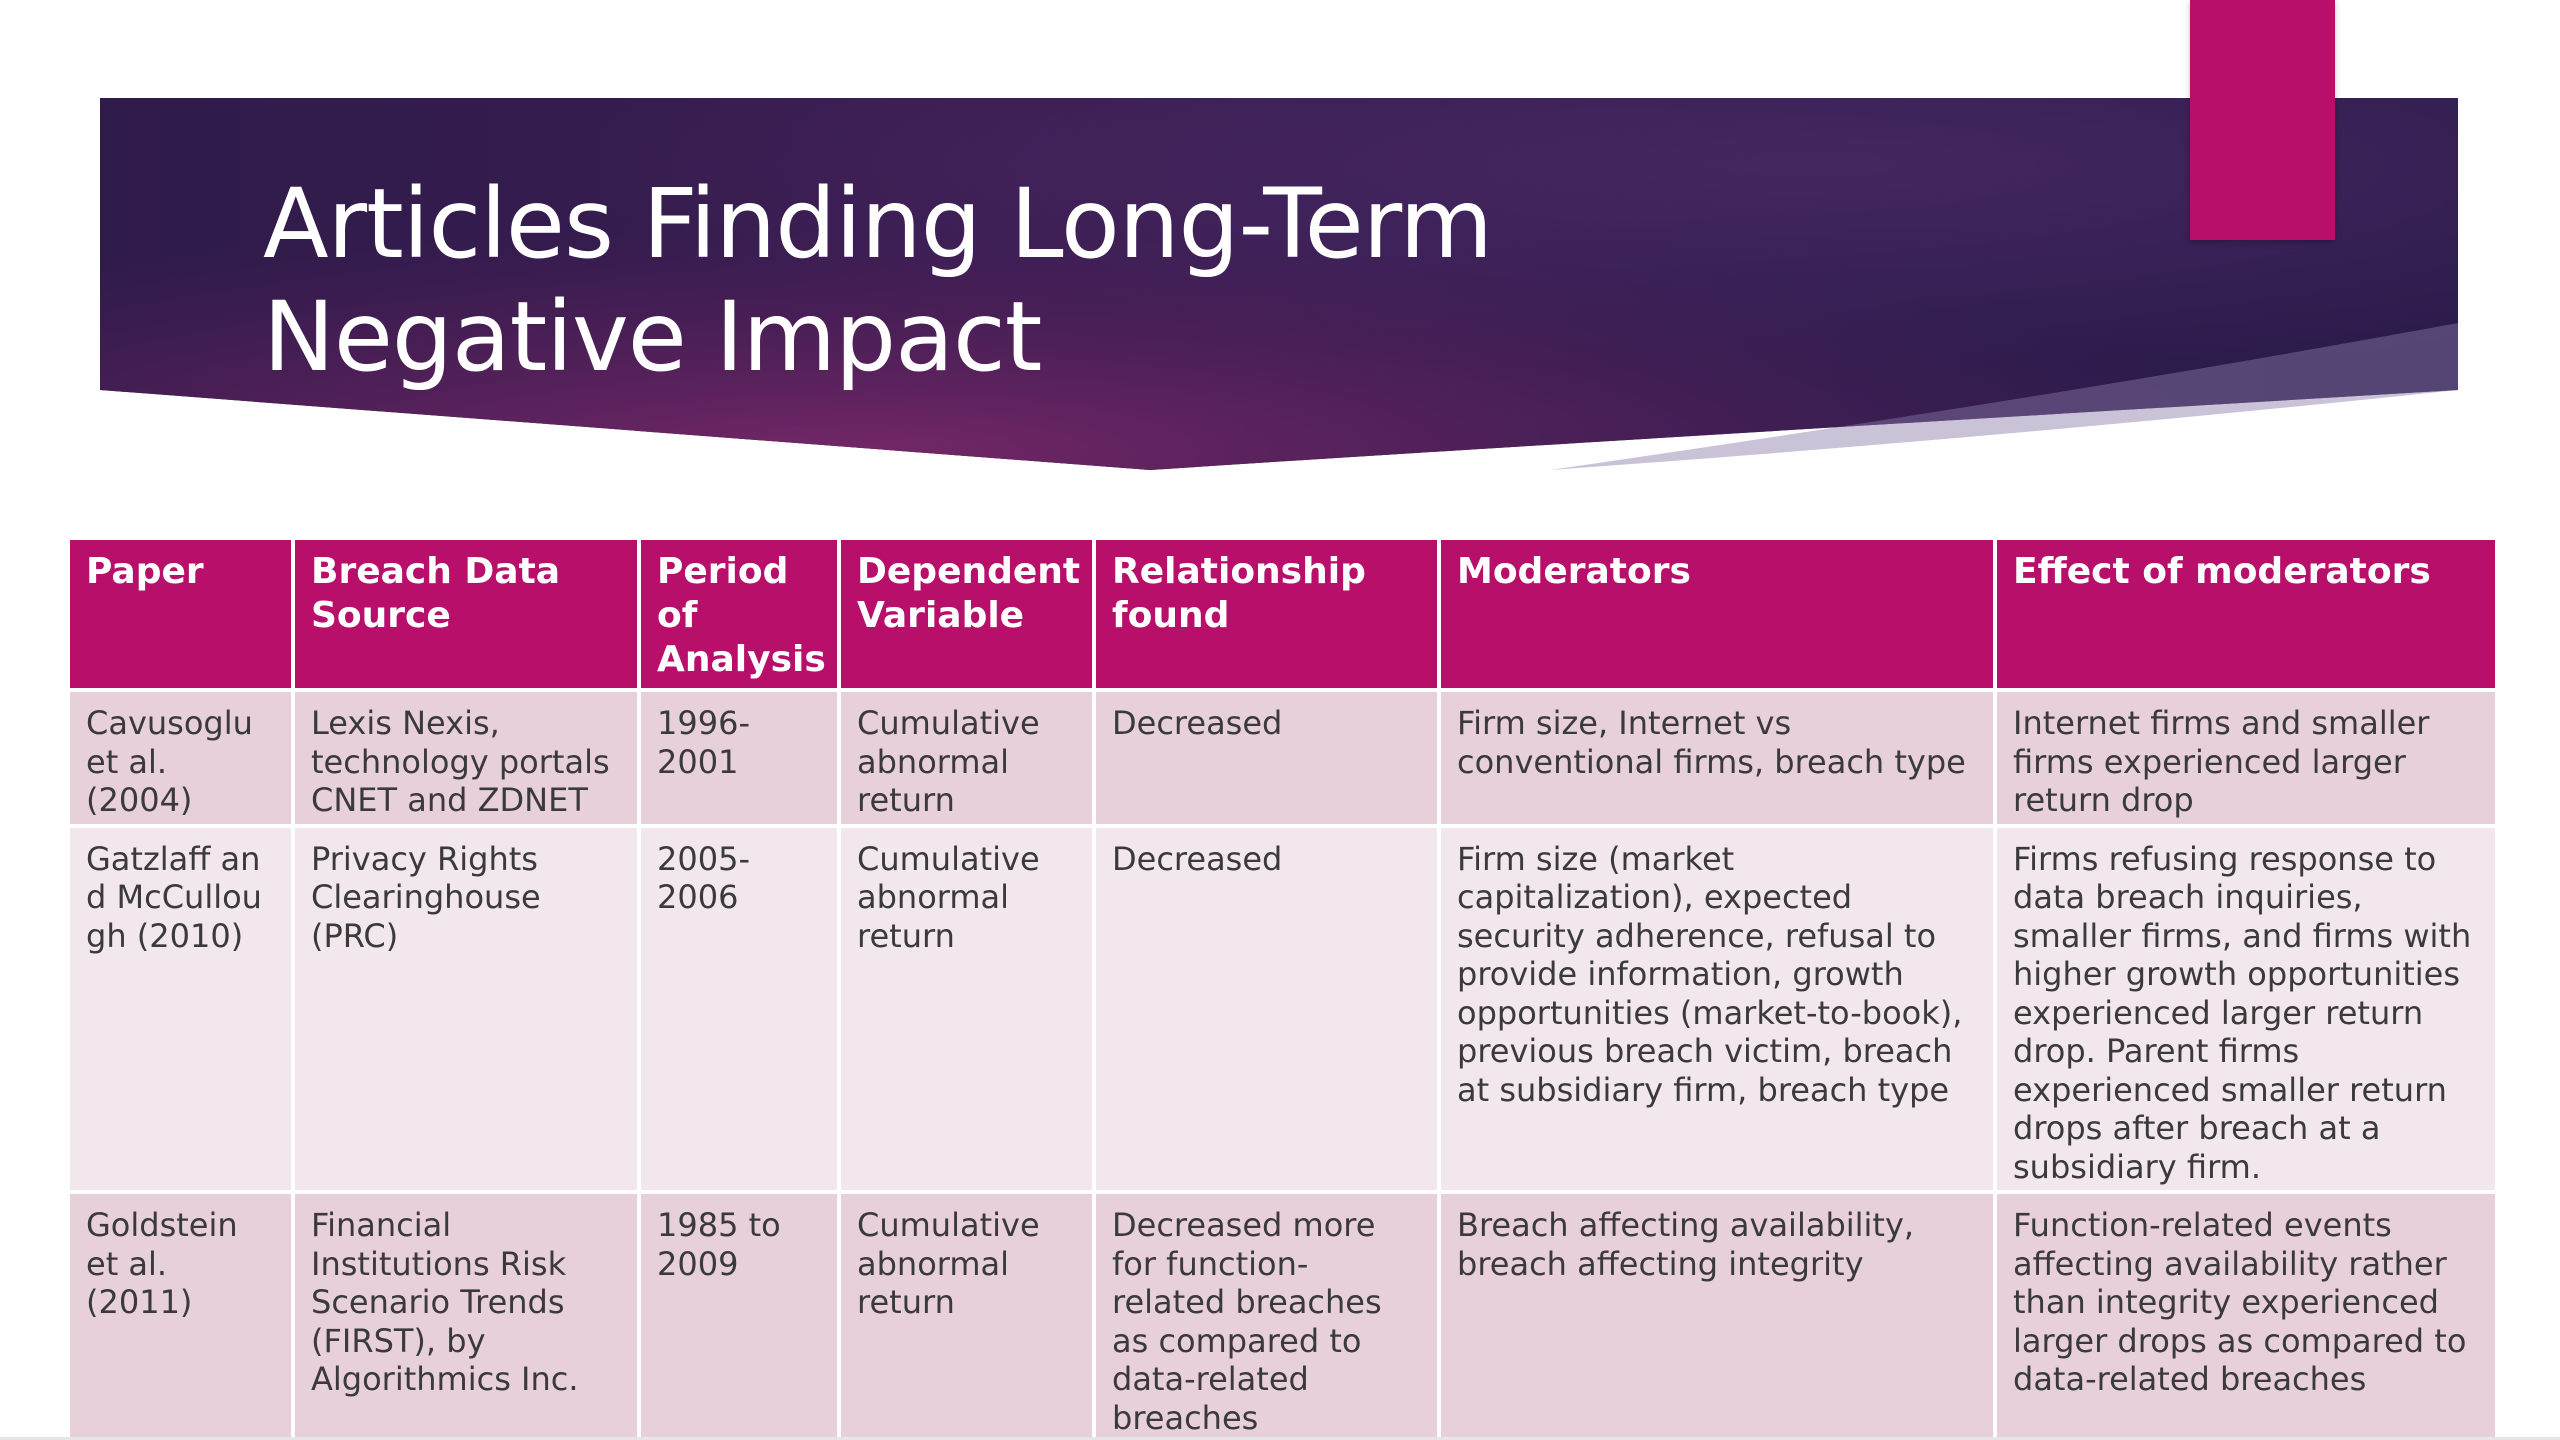 This screenshot has width=2560, height=1440. I want to click on cell-paper: Cavusoglu et al. (2004), so click(180, 758).